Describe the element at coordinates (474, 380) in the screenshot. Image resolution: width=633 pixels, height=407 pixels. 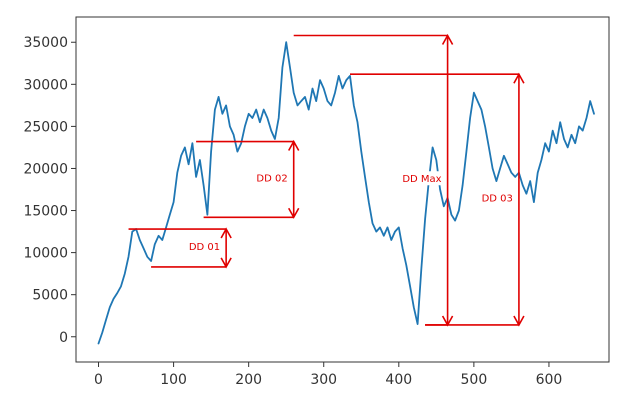
I see `x-tick-label: 500` at that location.